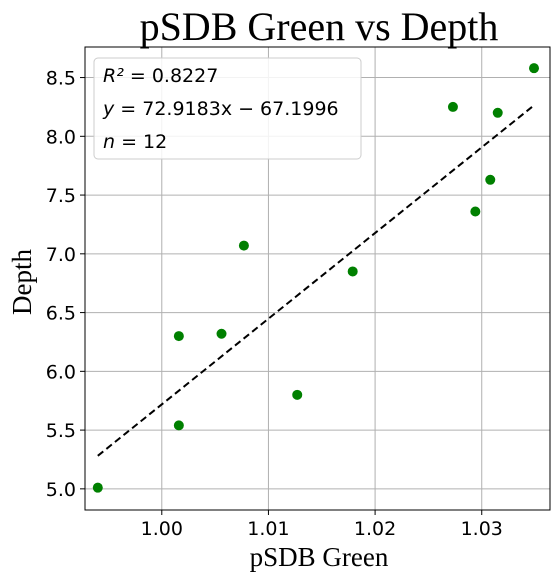  Describe the element at coordinates (482, 529) in the screenshot. I see `x-tick-label: 1.03` at that location.